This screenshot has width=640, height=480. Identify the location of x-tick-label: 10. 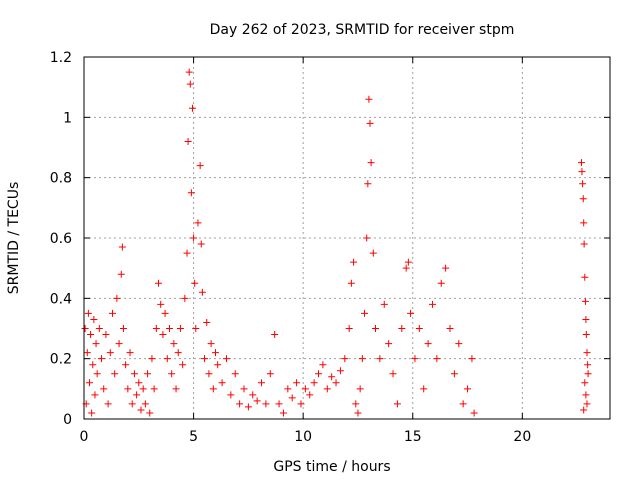
(303, 437).